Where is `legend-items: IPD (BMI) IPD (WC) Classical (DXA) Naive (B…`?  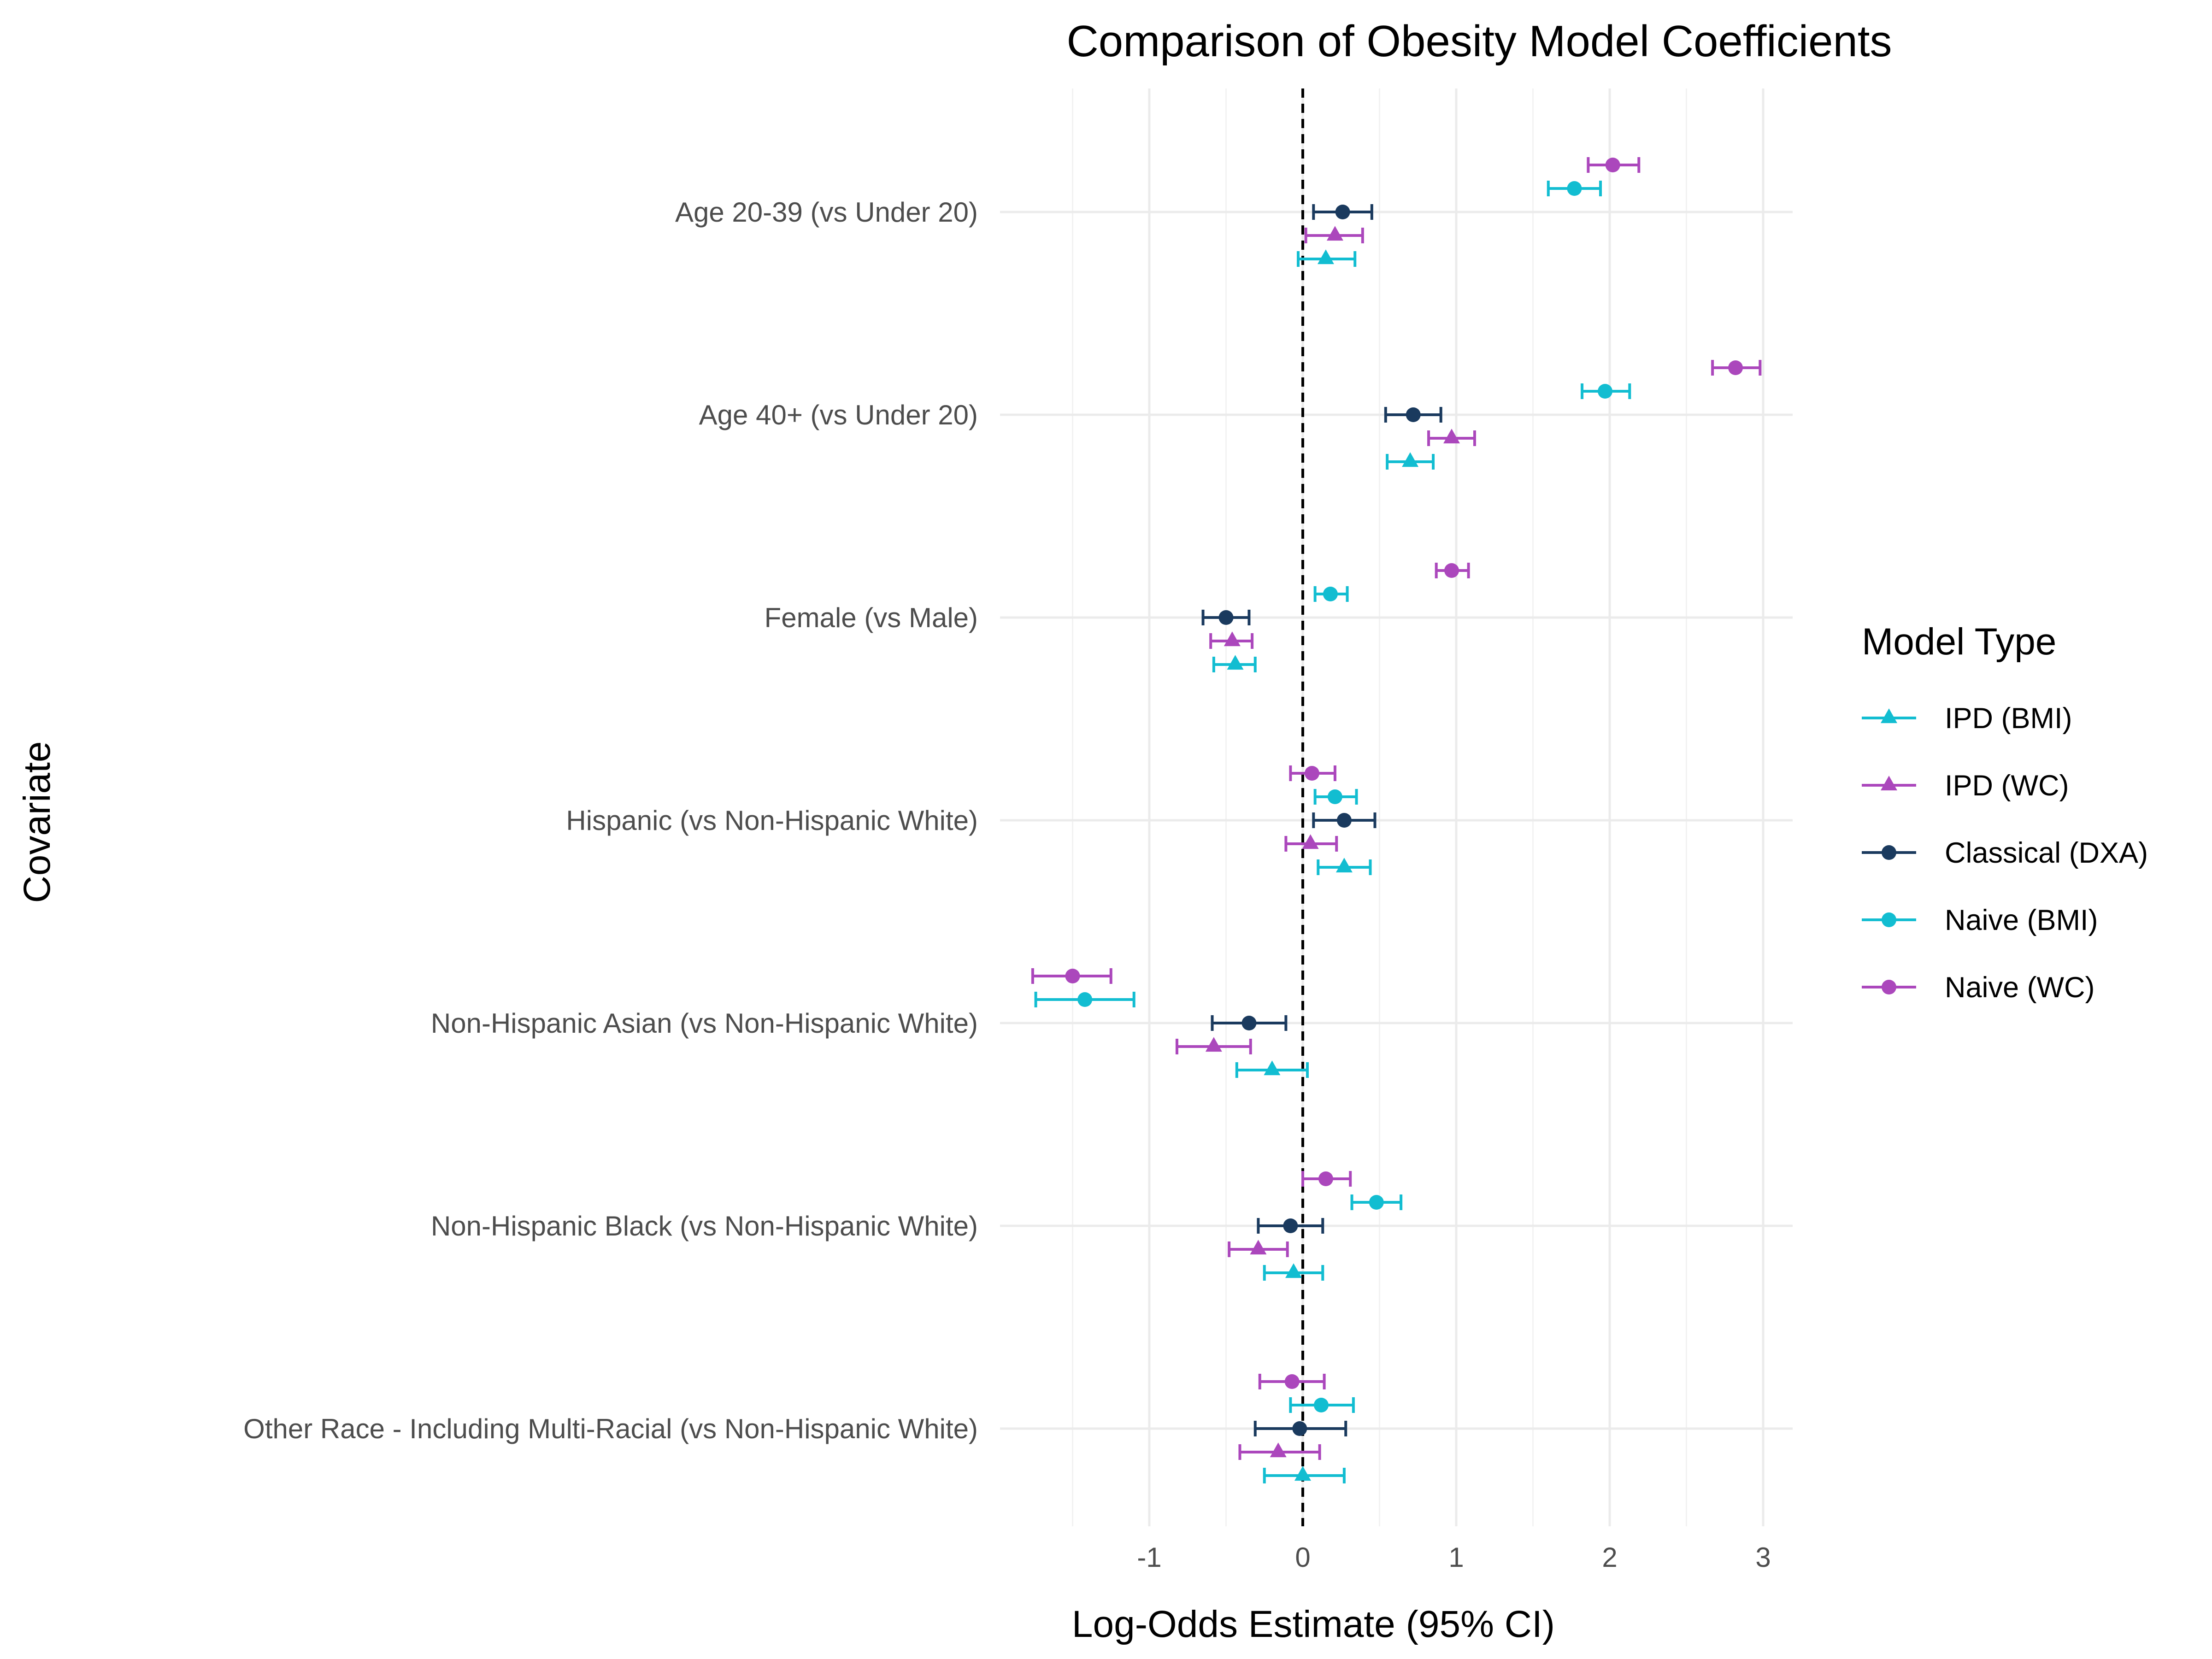
legend-items: IPD (BMI) IPD (WC) Classical (DXA) Naive (B… is located at coordinates (2005, 853).